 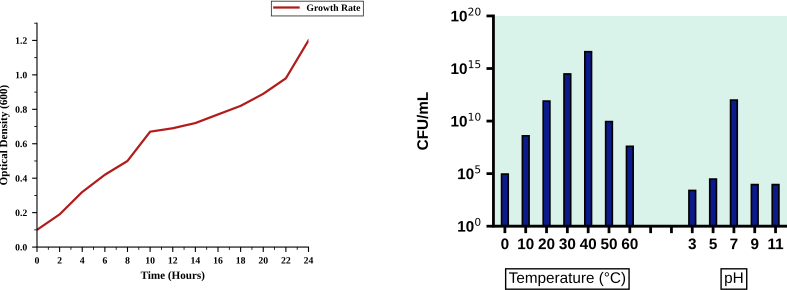 I want to click on annotation: Temperature (°C), so click(x=567, y=279).